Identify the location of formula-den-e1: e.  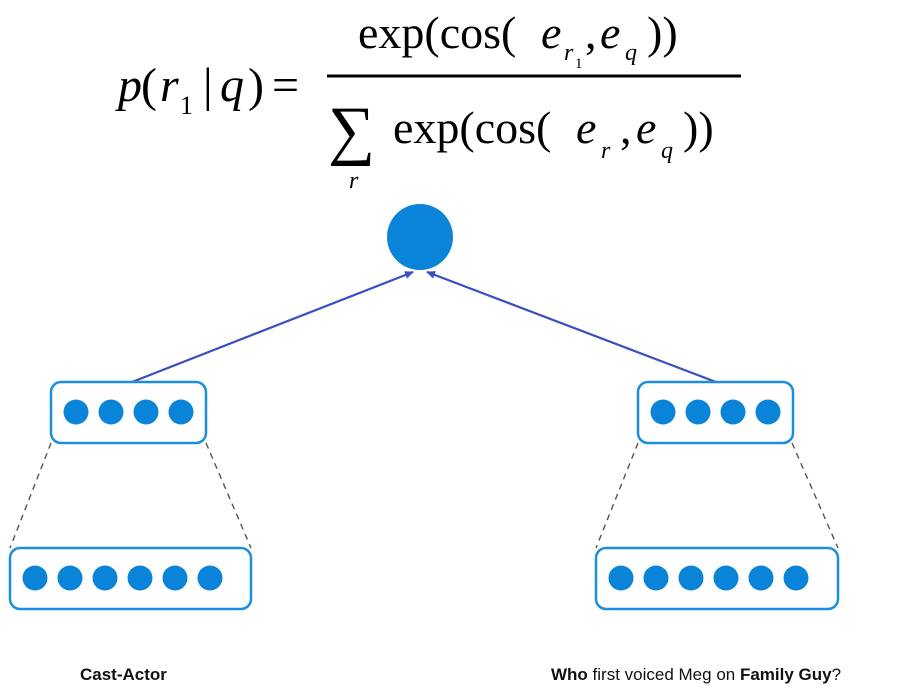
(586, 127).